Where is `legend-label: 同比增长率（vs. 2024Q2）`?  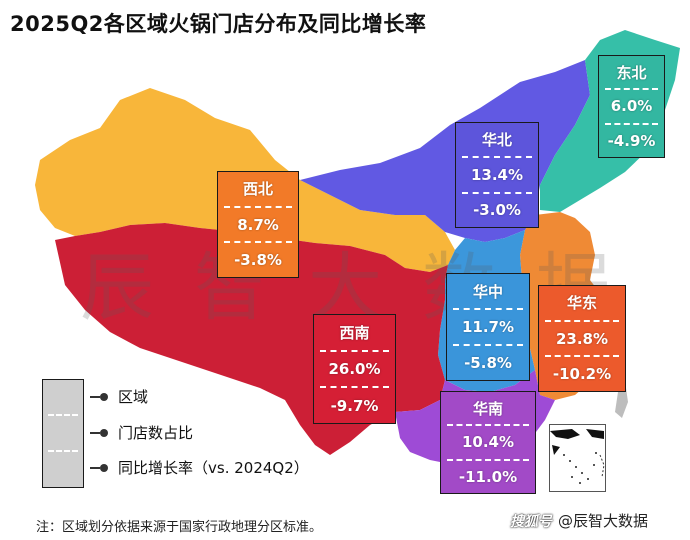
legend-label: 同比增长率（vs. 2024Q2） is located at coordinates (213, 468).